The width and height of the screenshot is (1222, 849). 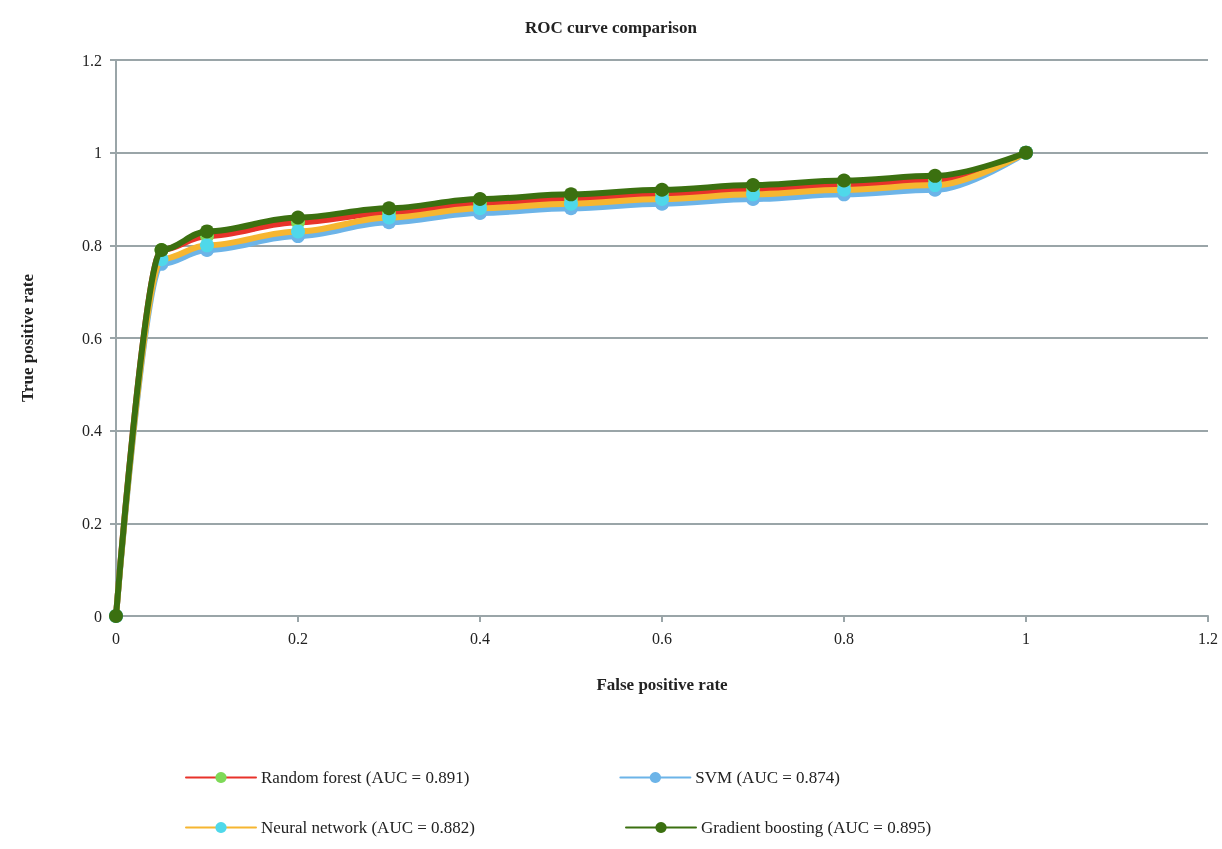 I want to click on legend-label: Random forest (AUC = 0.891), so click(x=365, y=777).